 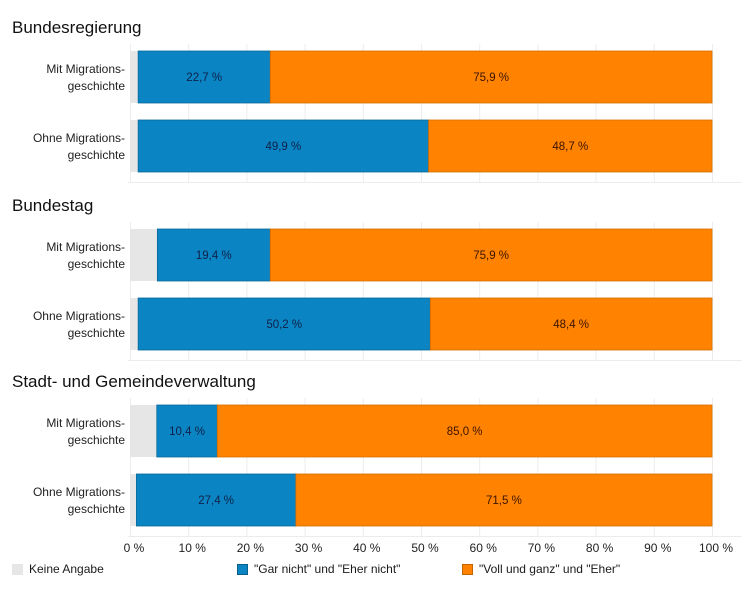 I want to click on x-tick-label: 70 %, so click(x=542, y=548).